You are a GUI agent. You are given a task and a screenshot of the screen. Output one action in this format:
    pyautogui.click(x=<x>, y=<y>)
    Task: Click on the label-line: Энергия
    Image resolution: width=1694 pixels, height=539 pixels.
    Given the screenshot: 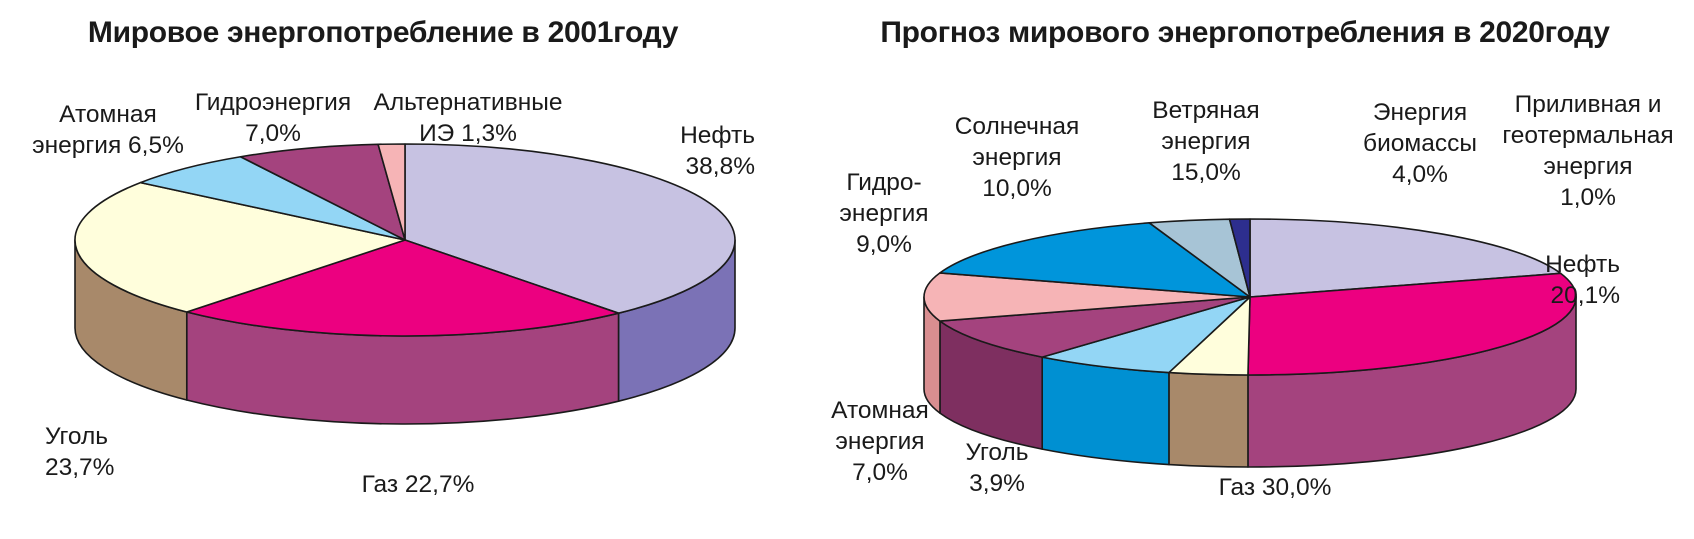 What is the action you would take?
    pyautogui.click(x=1420, y=112)
    